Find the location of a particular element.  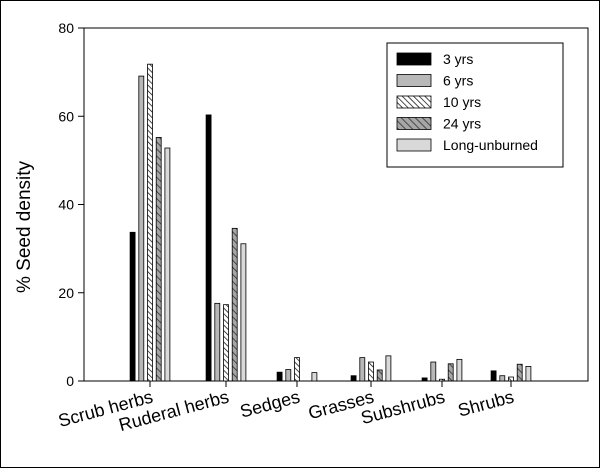

bar-long-unburned-scrub-herbs is located at coordinates (167, 264).